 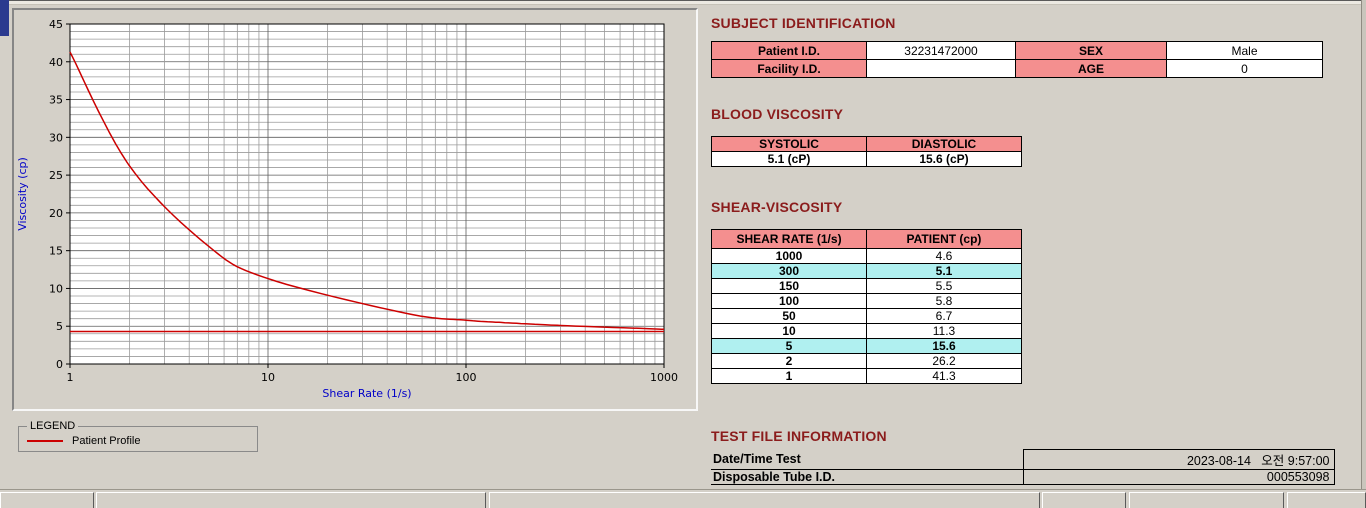 I want to click on patient-viscosity-cell: 26.2, so click(x=944, y=361).